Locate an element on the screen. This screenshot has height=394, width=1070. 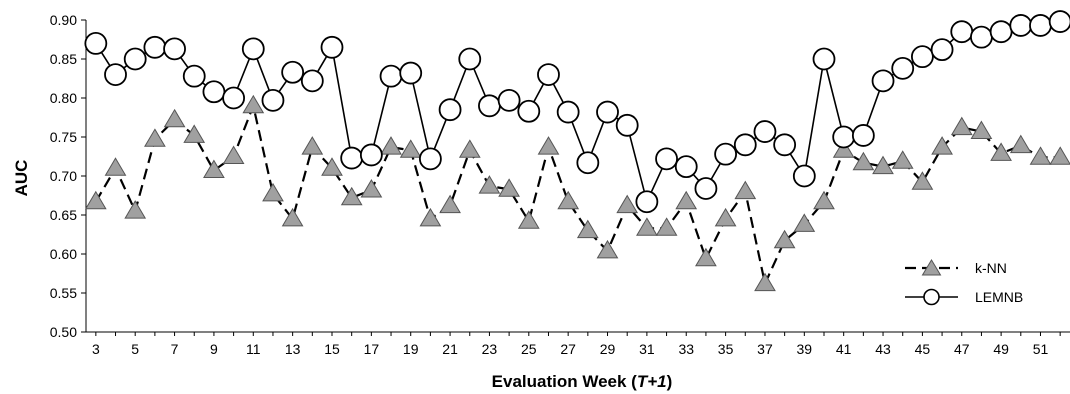
legend-item-lemnb: LEMNB is located at coordinates (964, 297).